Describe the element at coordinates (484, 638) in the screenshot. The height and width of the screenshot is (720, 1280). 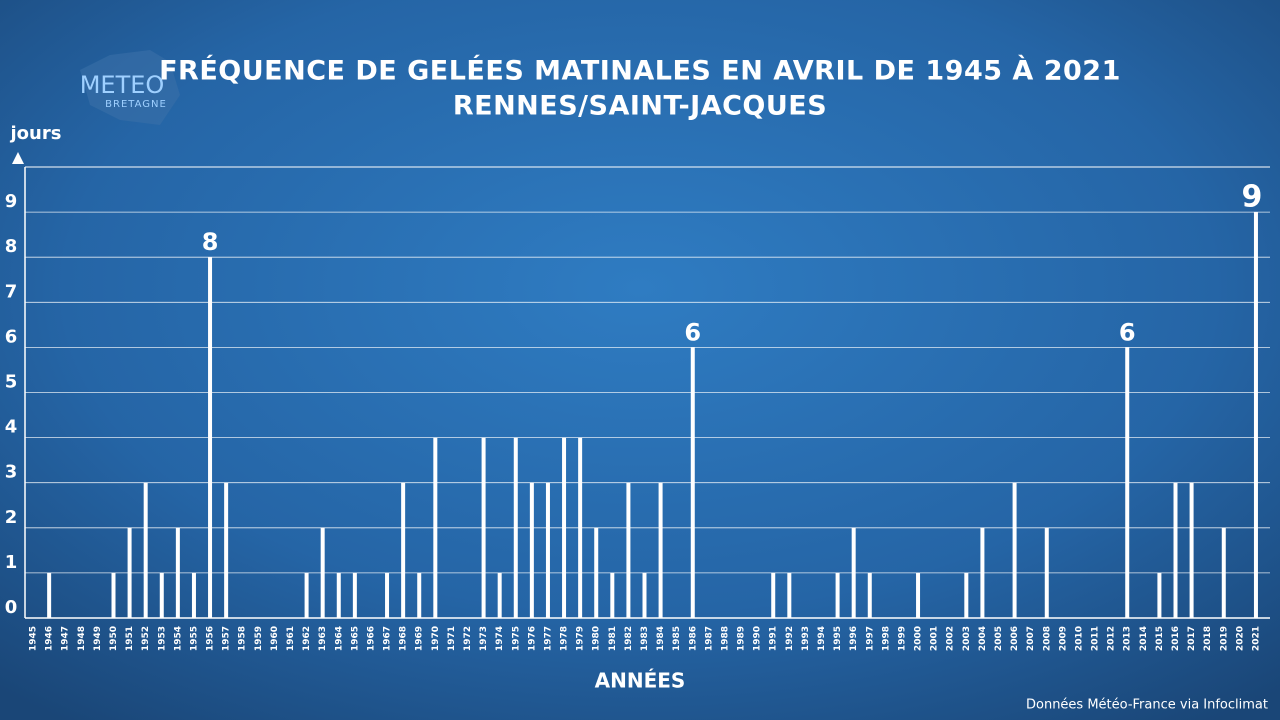
I see `x-tick-label: 1973` at that location.